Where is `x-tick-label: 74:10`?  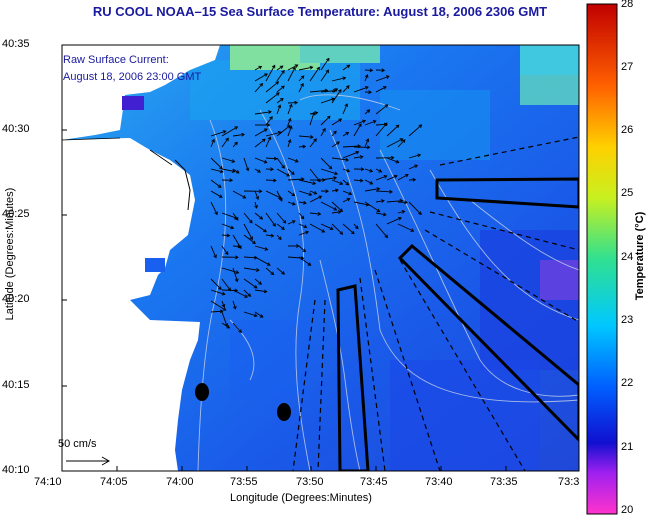 x-tick-label: 74:10 is located at coordinates (48, 482).